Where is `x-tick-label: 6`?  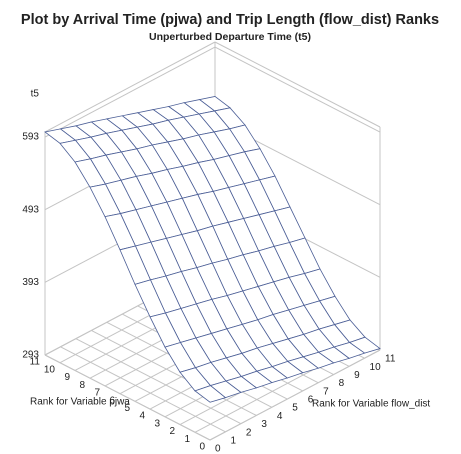
x-tick-label: 6 is located at coordinates (311, 400).